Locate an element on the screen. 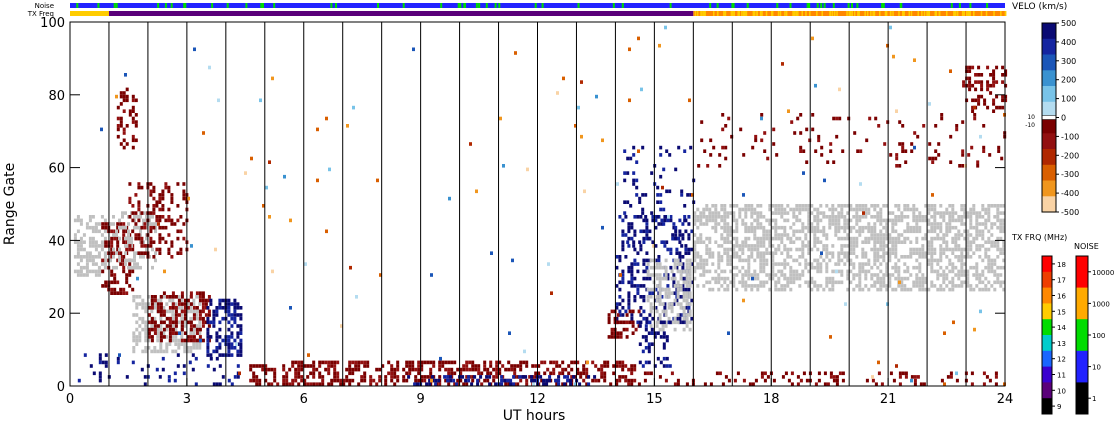 The image size is (1118, 435). frequency-colorbar-swatch is located at coordinates (1047, 295).